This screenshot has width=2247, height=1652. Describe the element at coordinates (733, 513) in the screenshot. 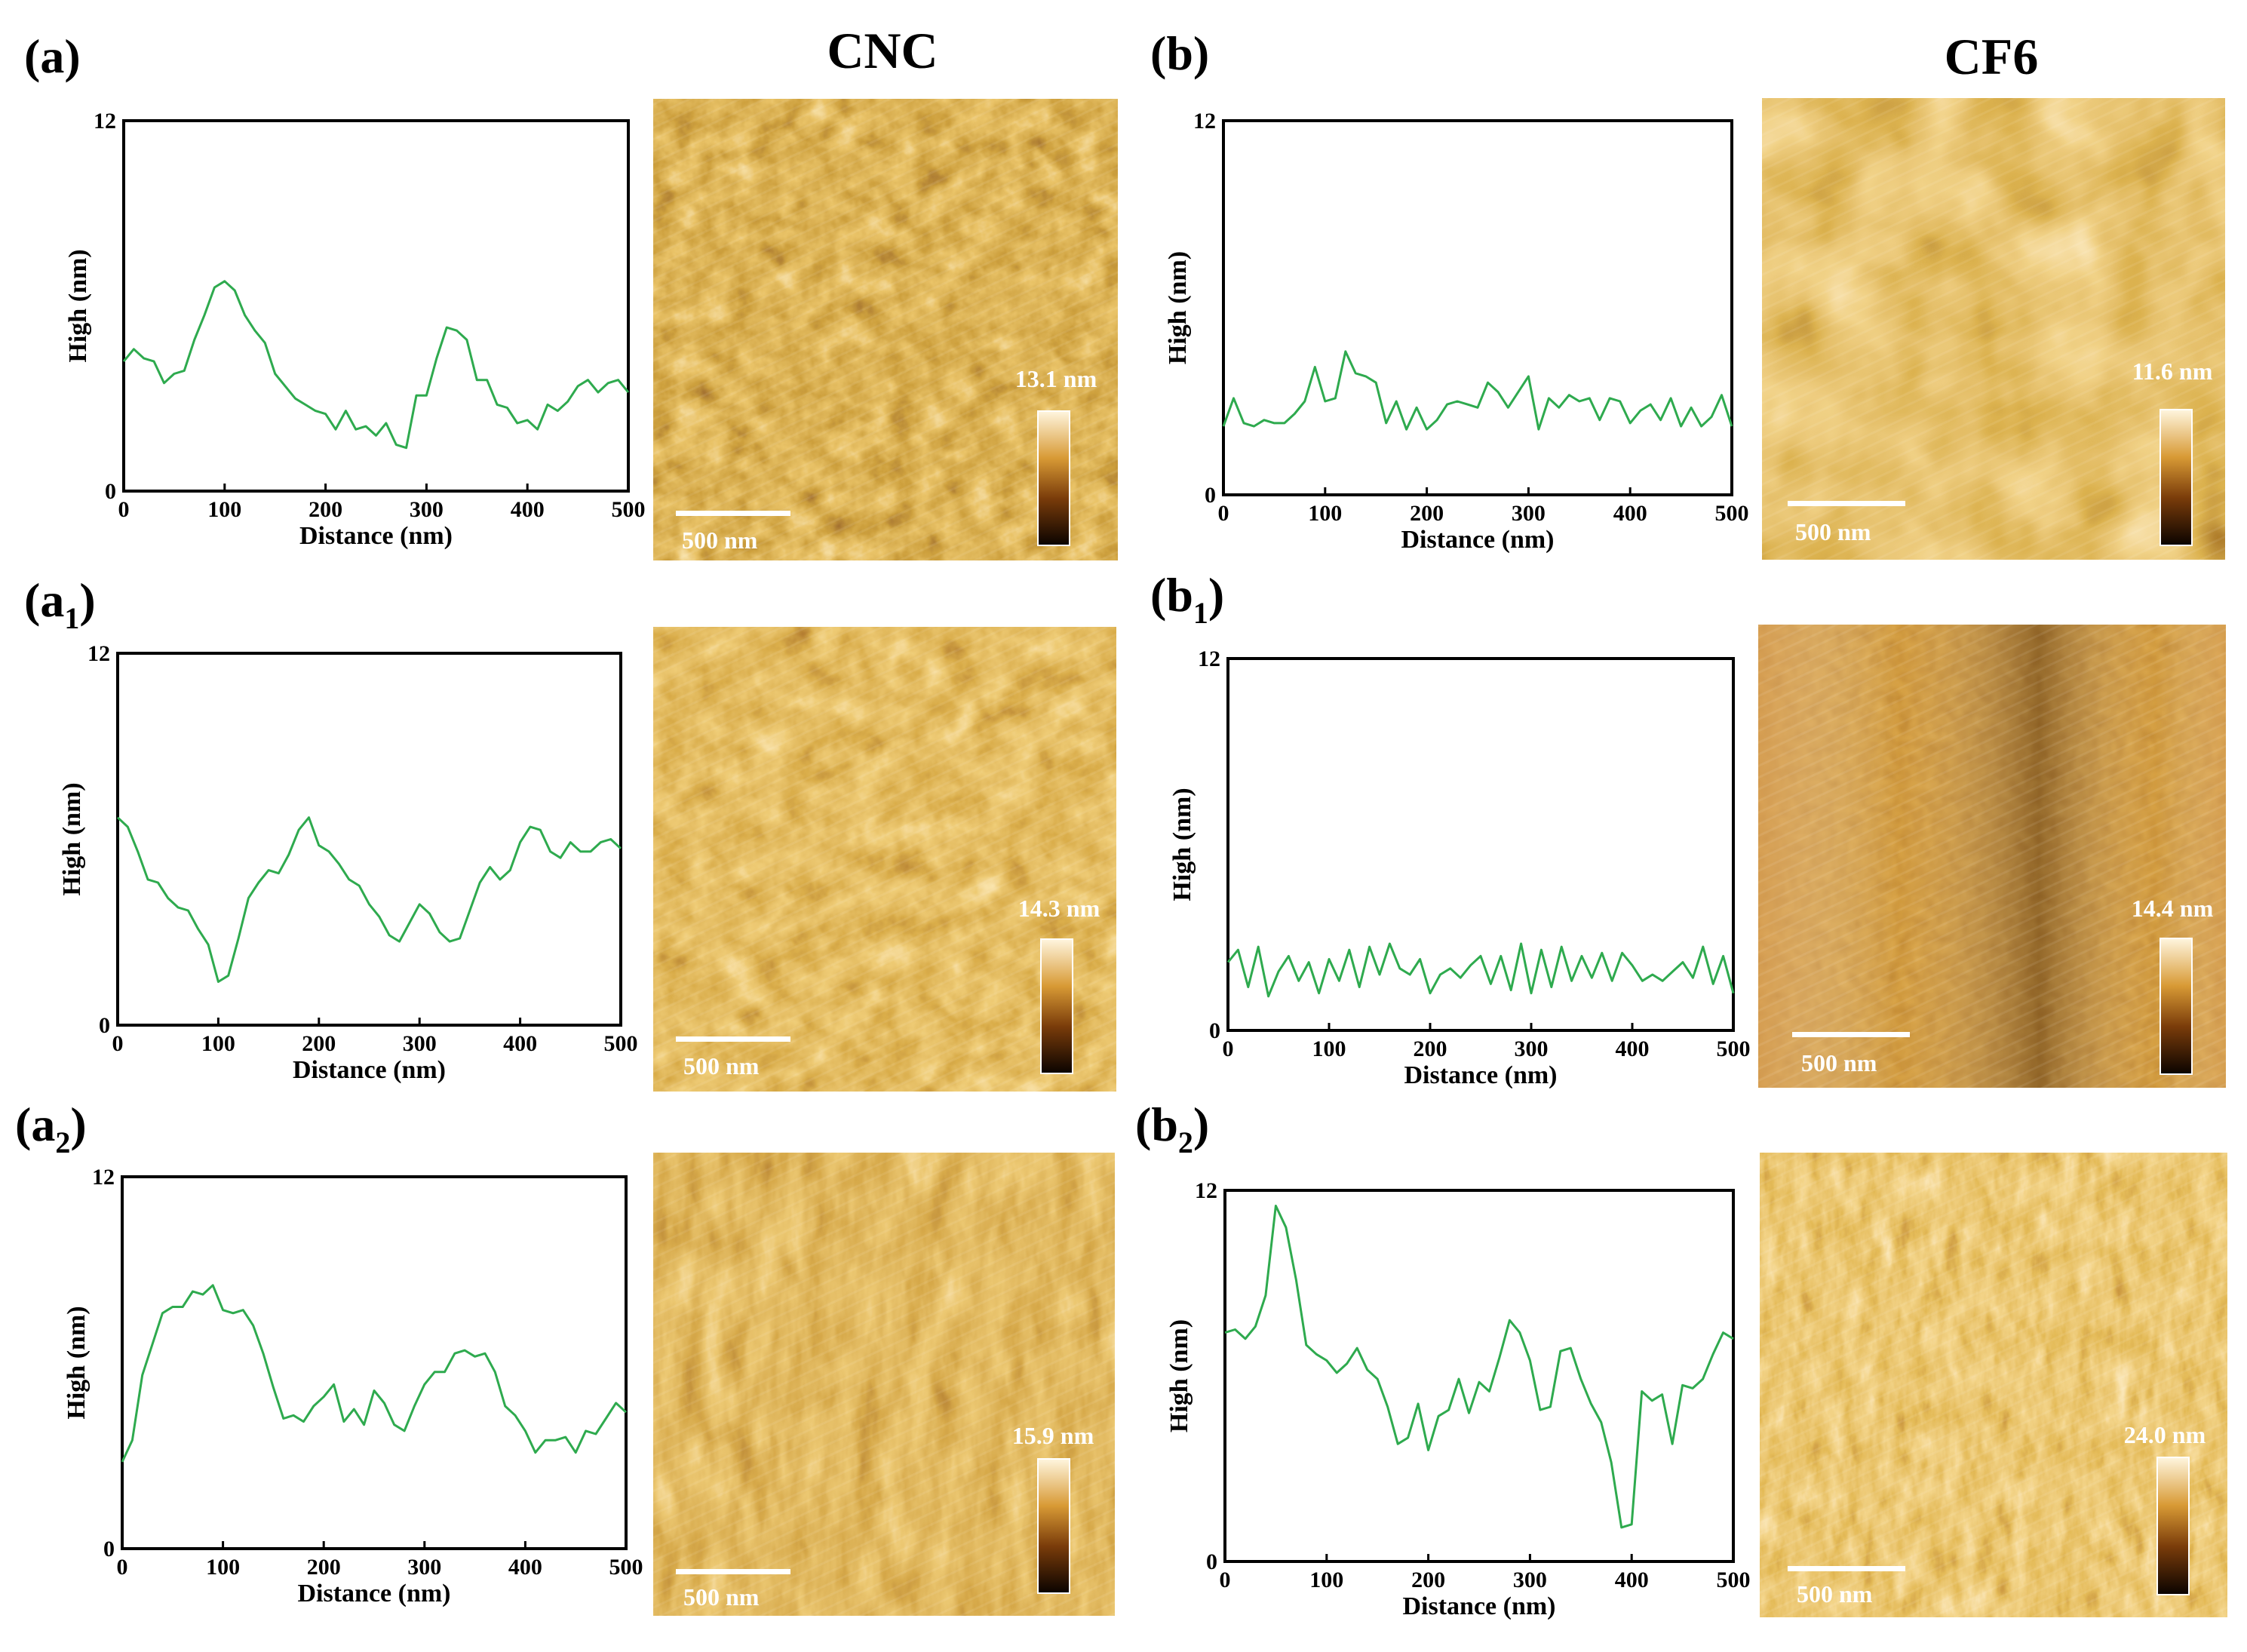

I see `scalebar-a` at that location.